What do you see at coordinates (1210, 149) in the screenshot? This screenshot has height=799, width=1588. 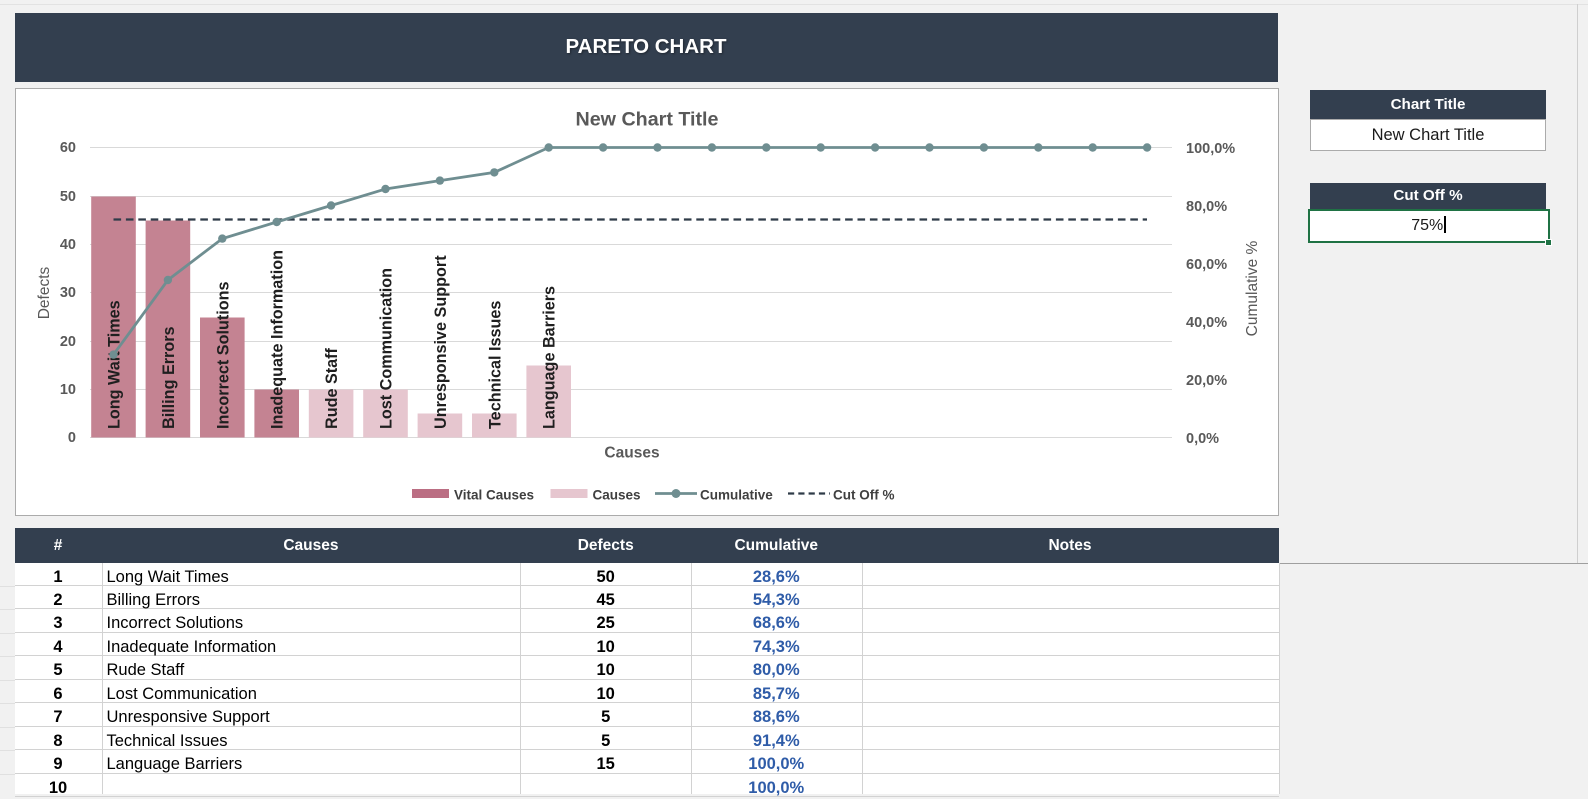 I see `svg-text: 100,0%` at bounding box center [1210, 149].